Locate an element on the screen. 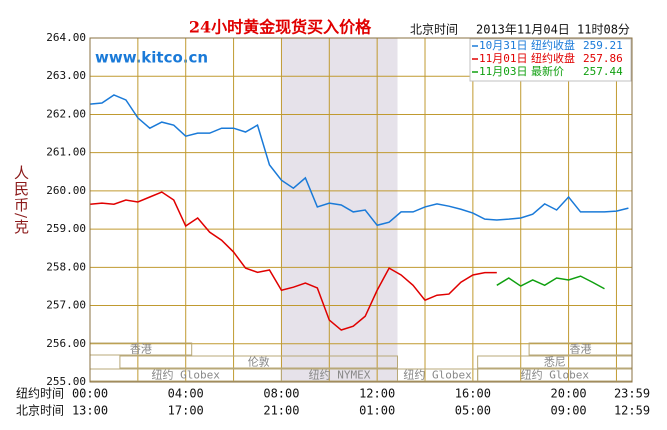 This screenshot has width=667, height=430. chart-title: 24小时黄金现货买入价格 is located at coordinates (280, 27).